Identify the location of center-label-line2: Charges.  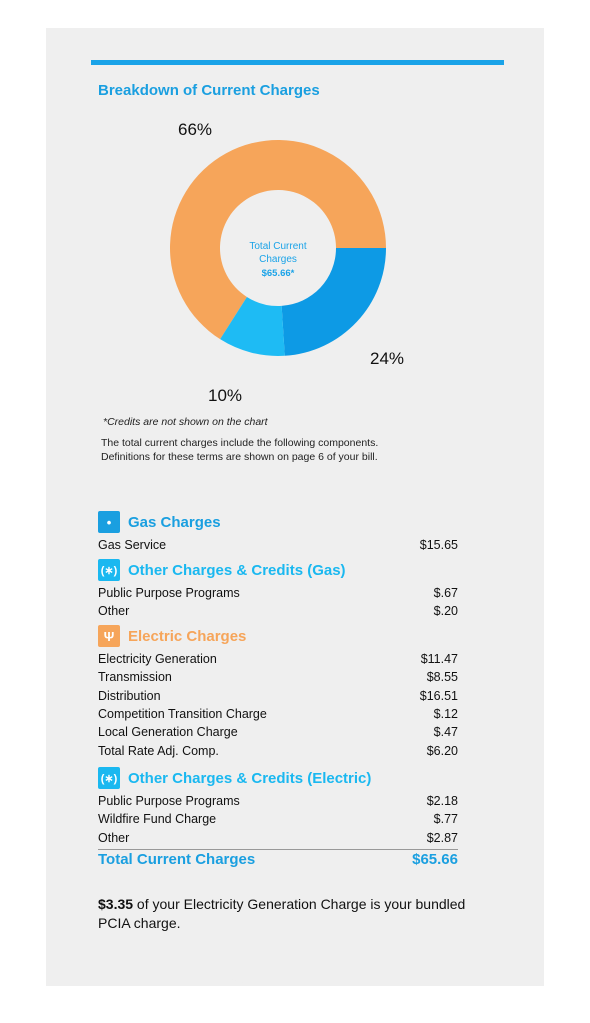
(278, 259).